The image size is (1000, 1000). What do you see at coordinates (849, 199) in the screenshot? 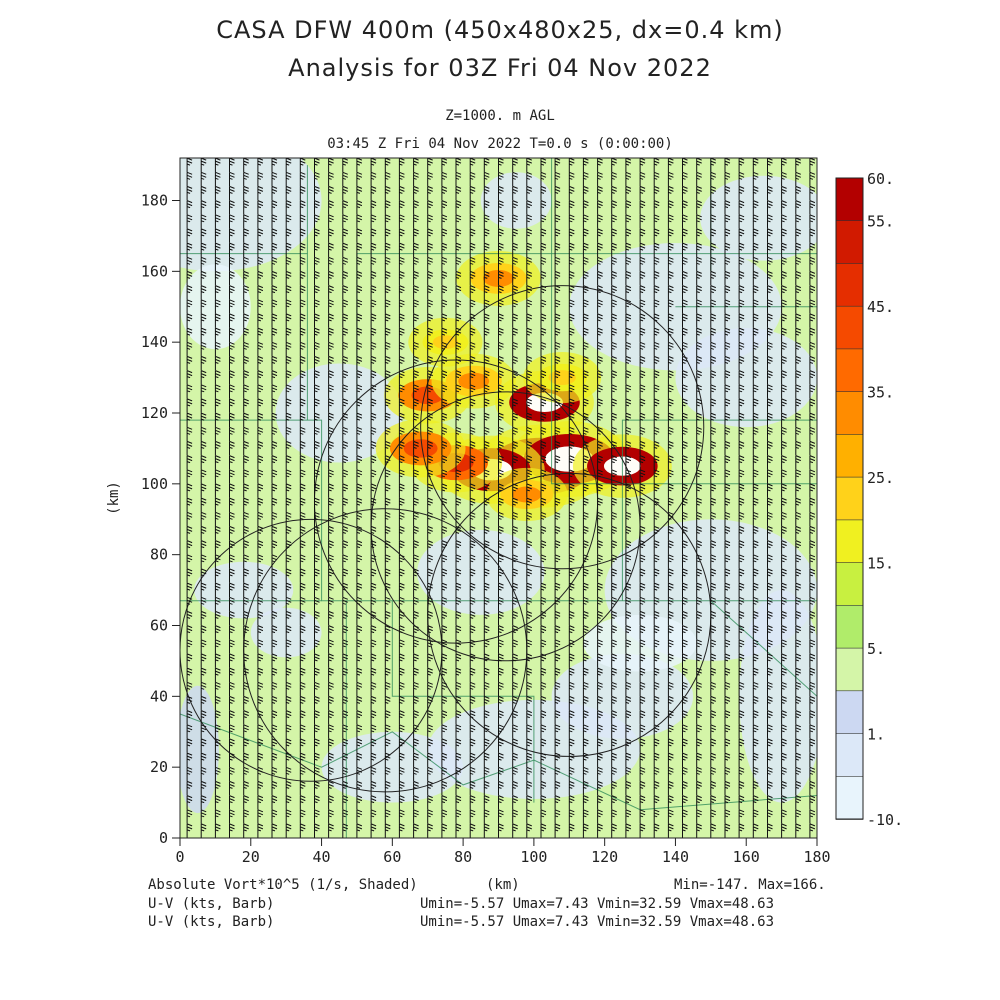
I see `colorbar-swatch` at bounding box center [849, 199].